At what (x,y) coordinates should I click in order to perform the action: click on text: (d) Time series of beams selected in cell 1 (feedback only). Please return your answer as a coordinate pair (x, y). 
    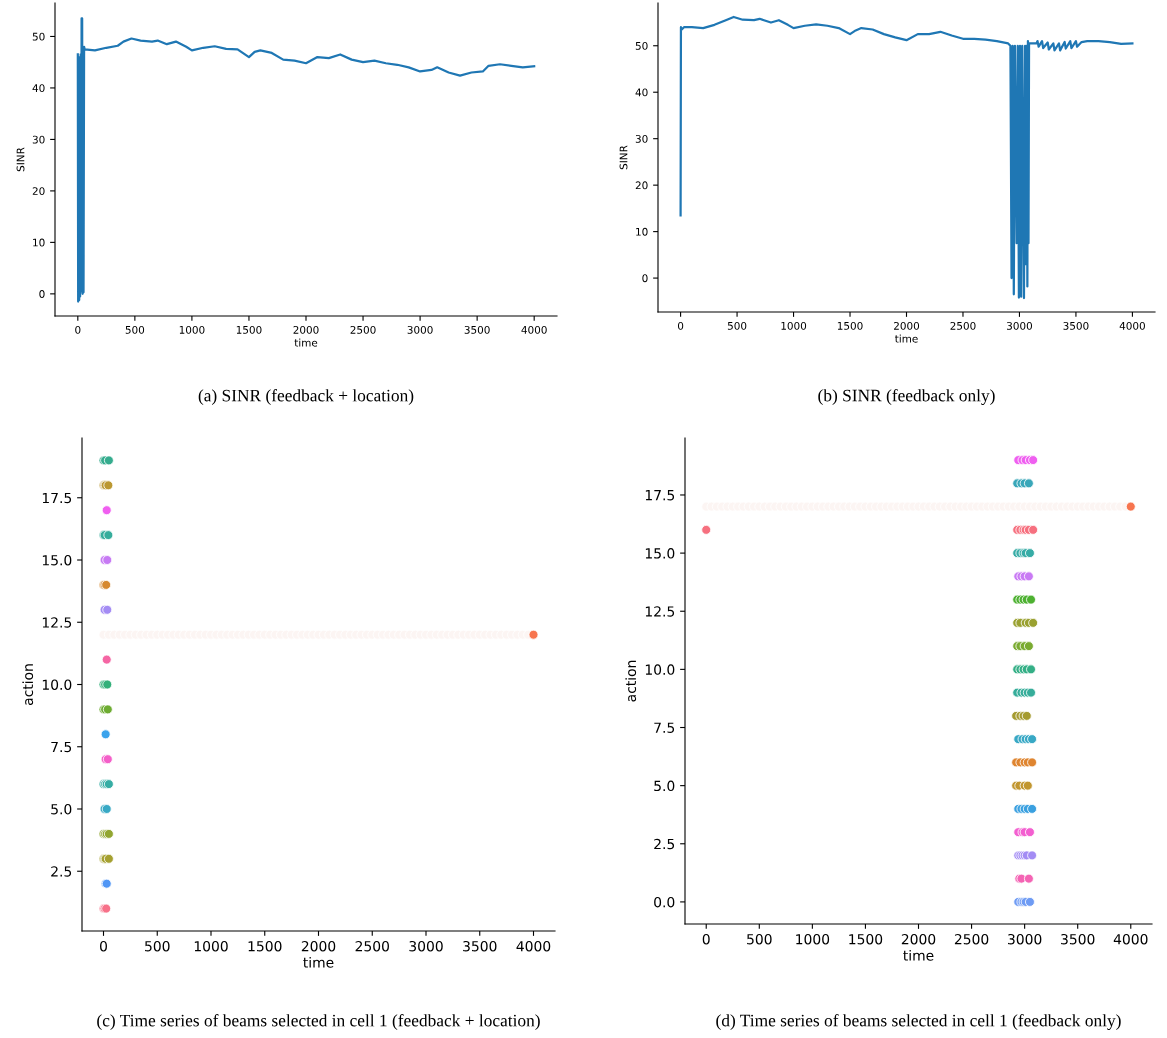
    Looking at the image, I should click on (918, 1022).